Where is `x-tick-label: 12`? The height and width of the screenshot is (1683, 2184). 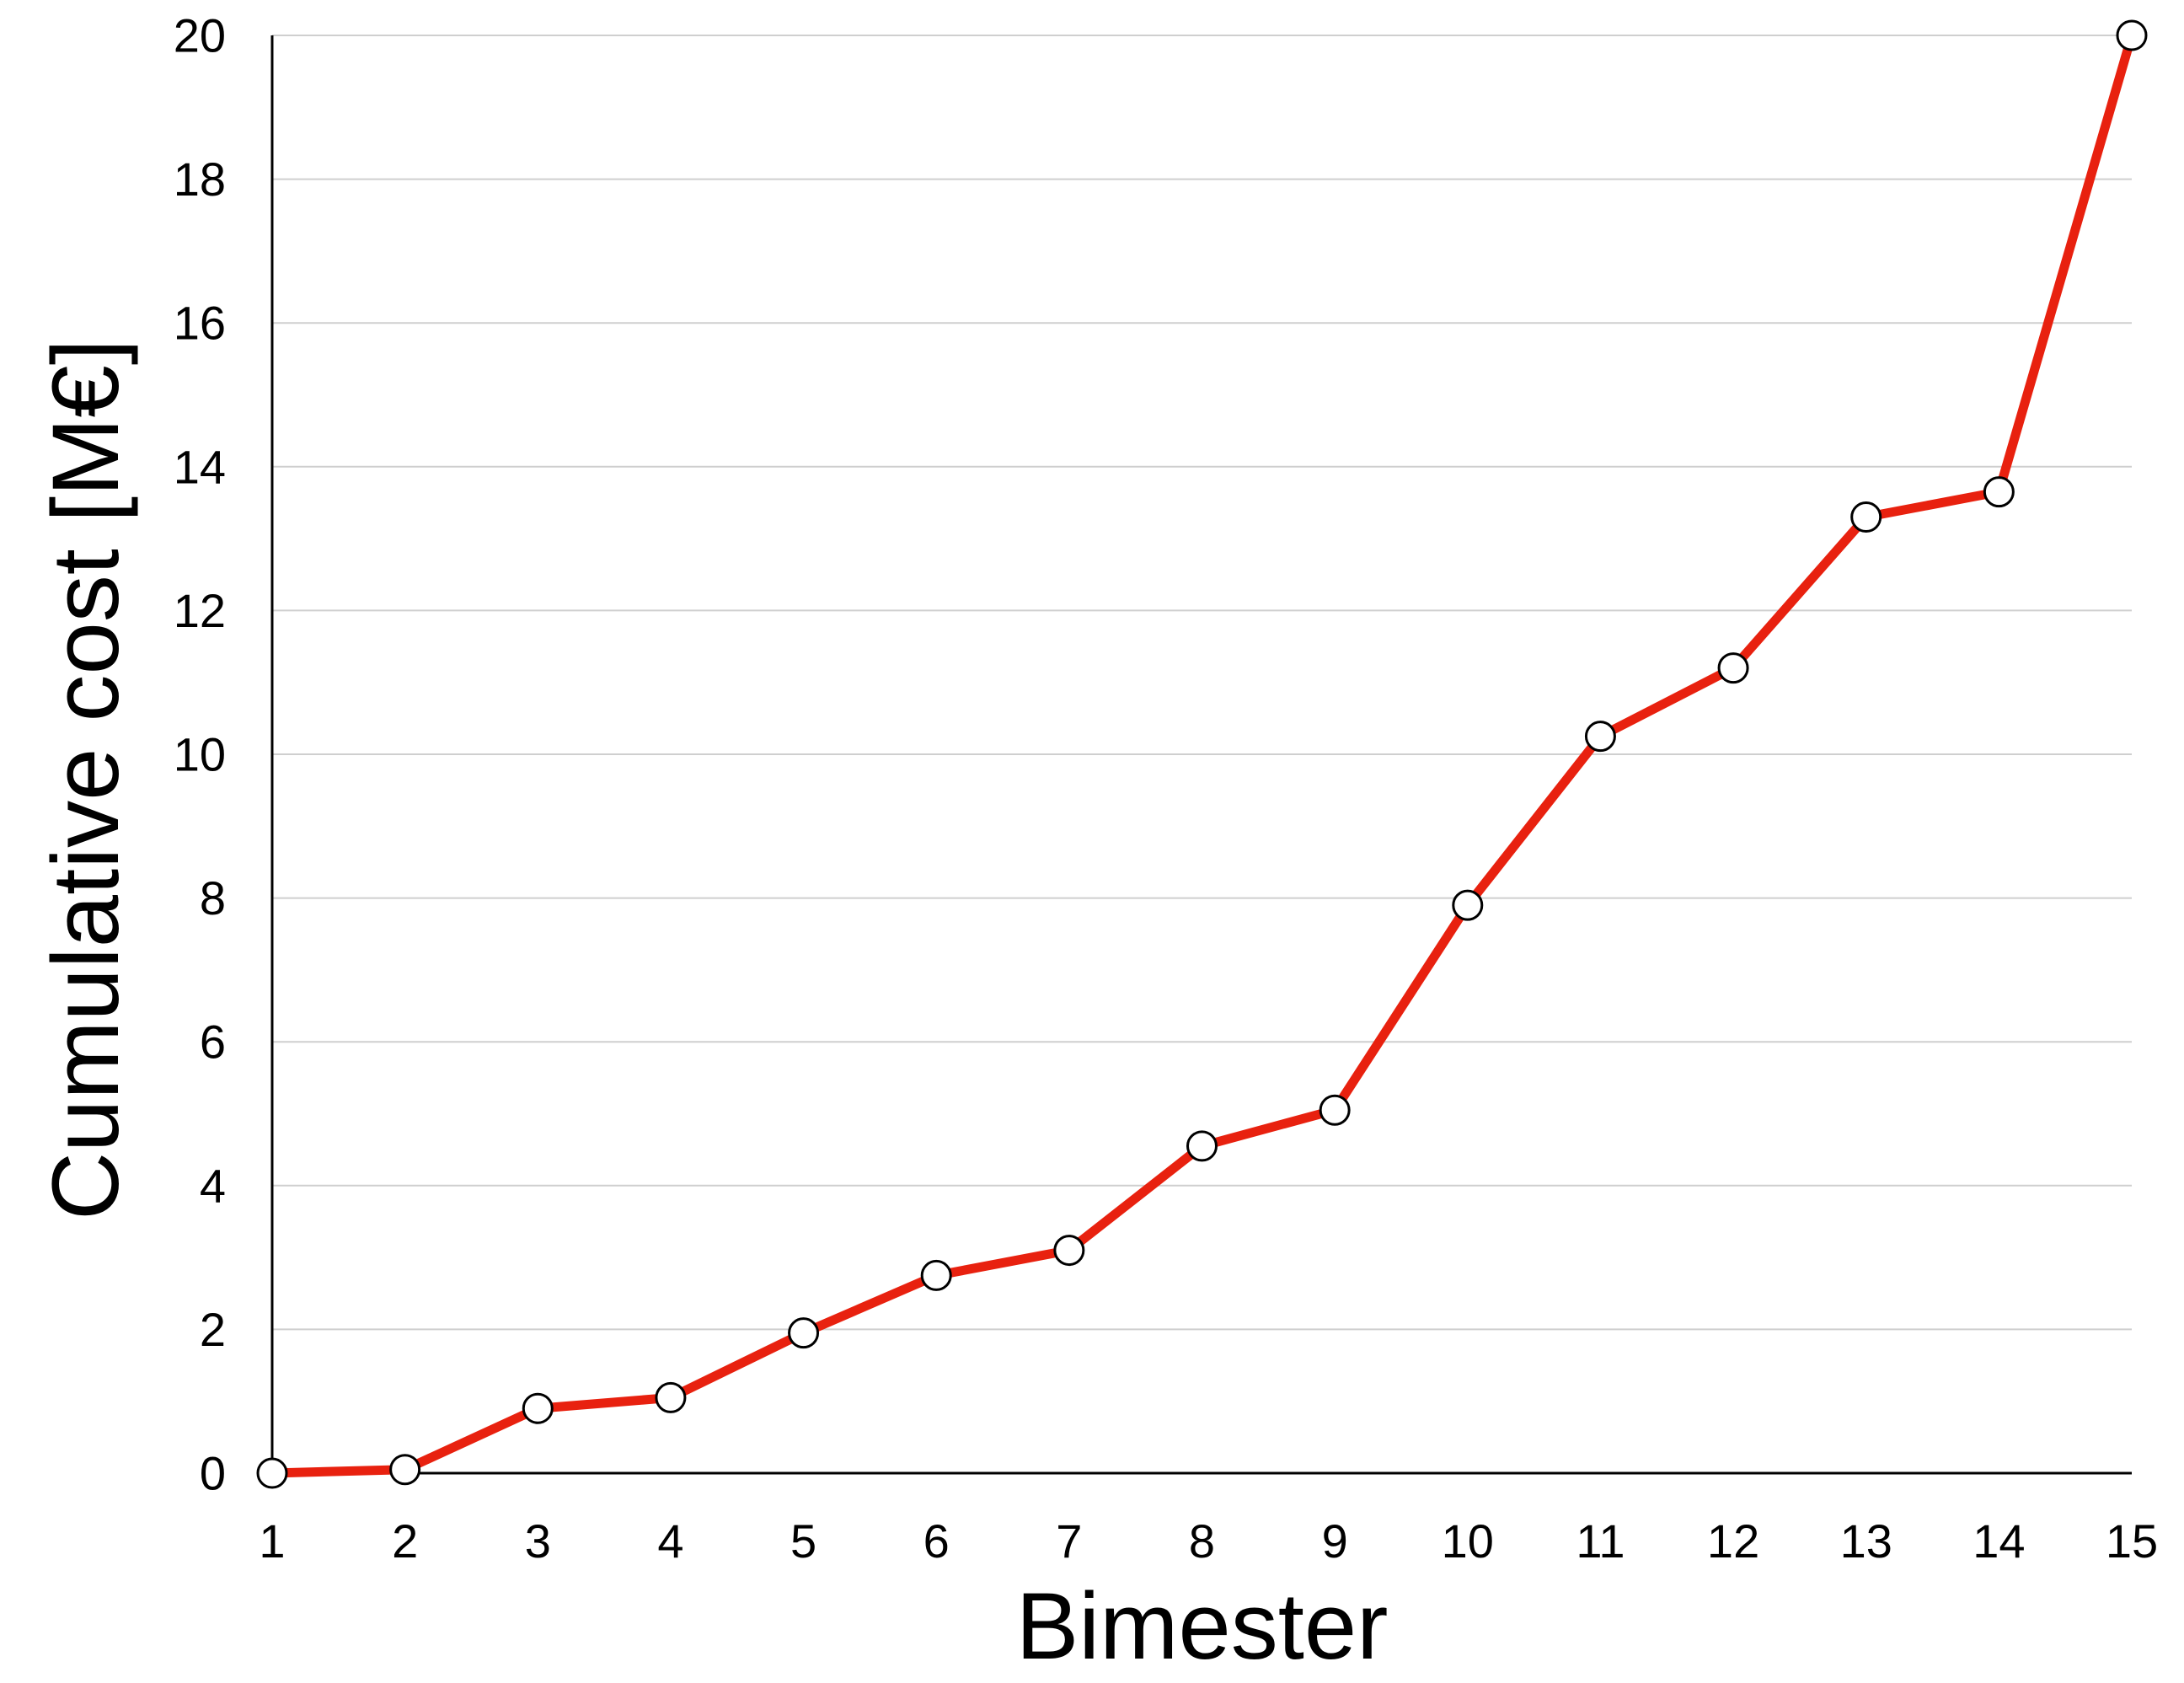 x-tick-label: 12 is located at coordinates (1733, 1541).